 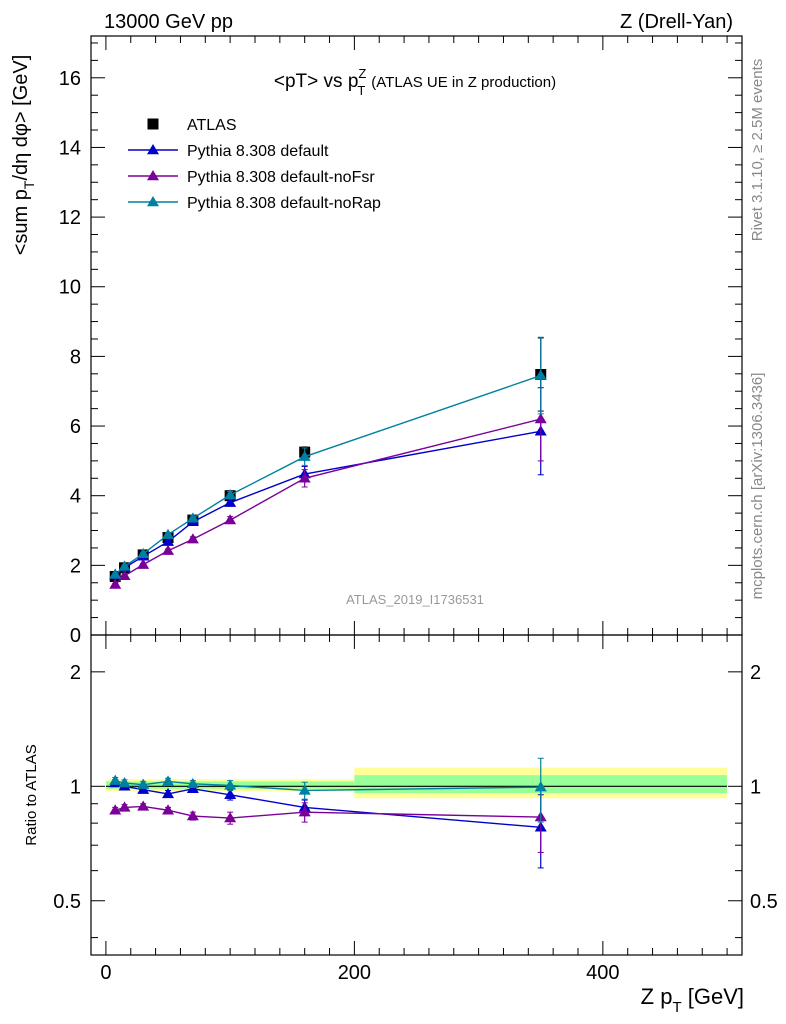 I want to click on y-label-sub: T, so click(x=29, y=184).